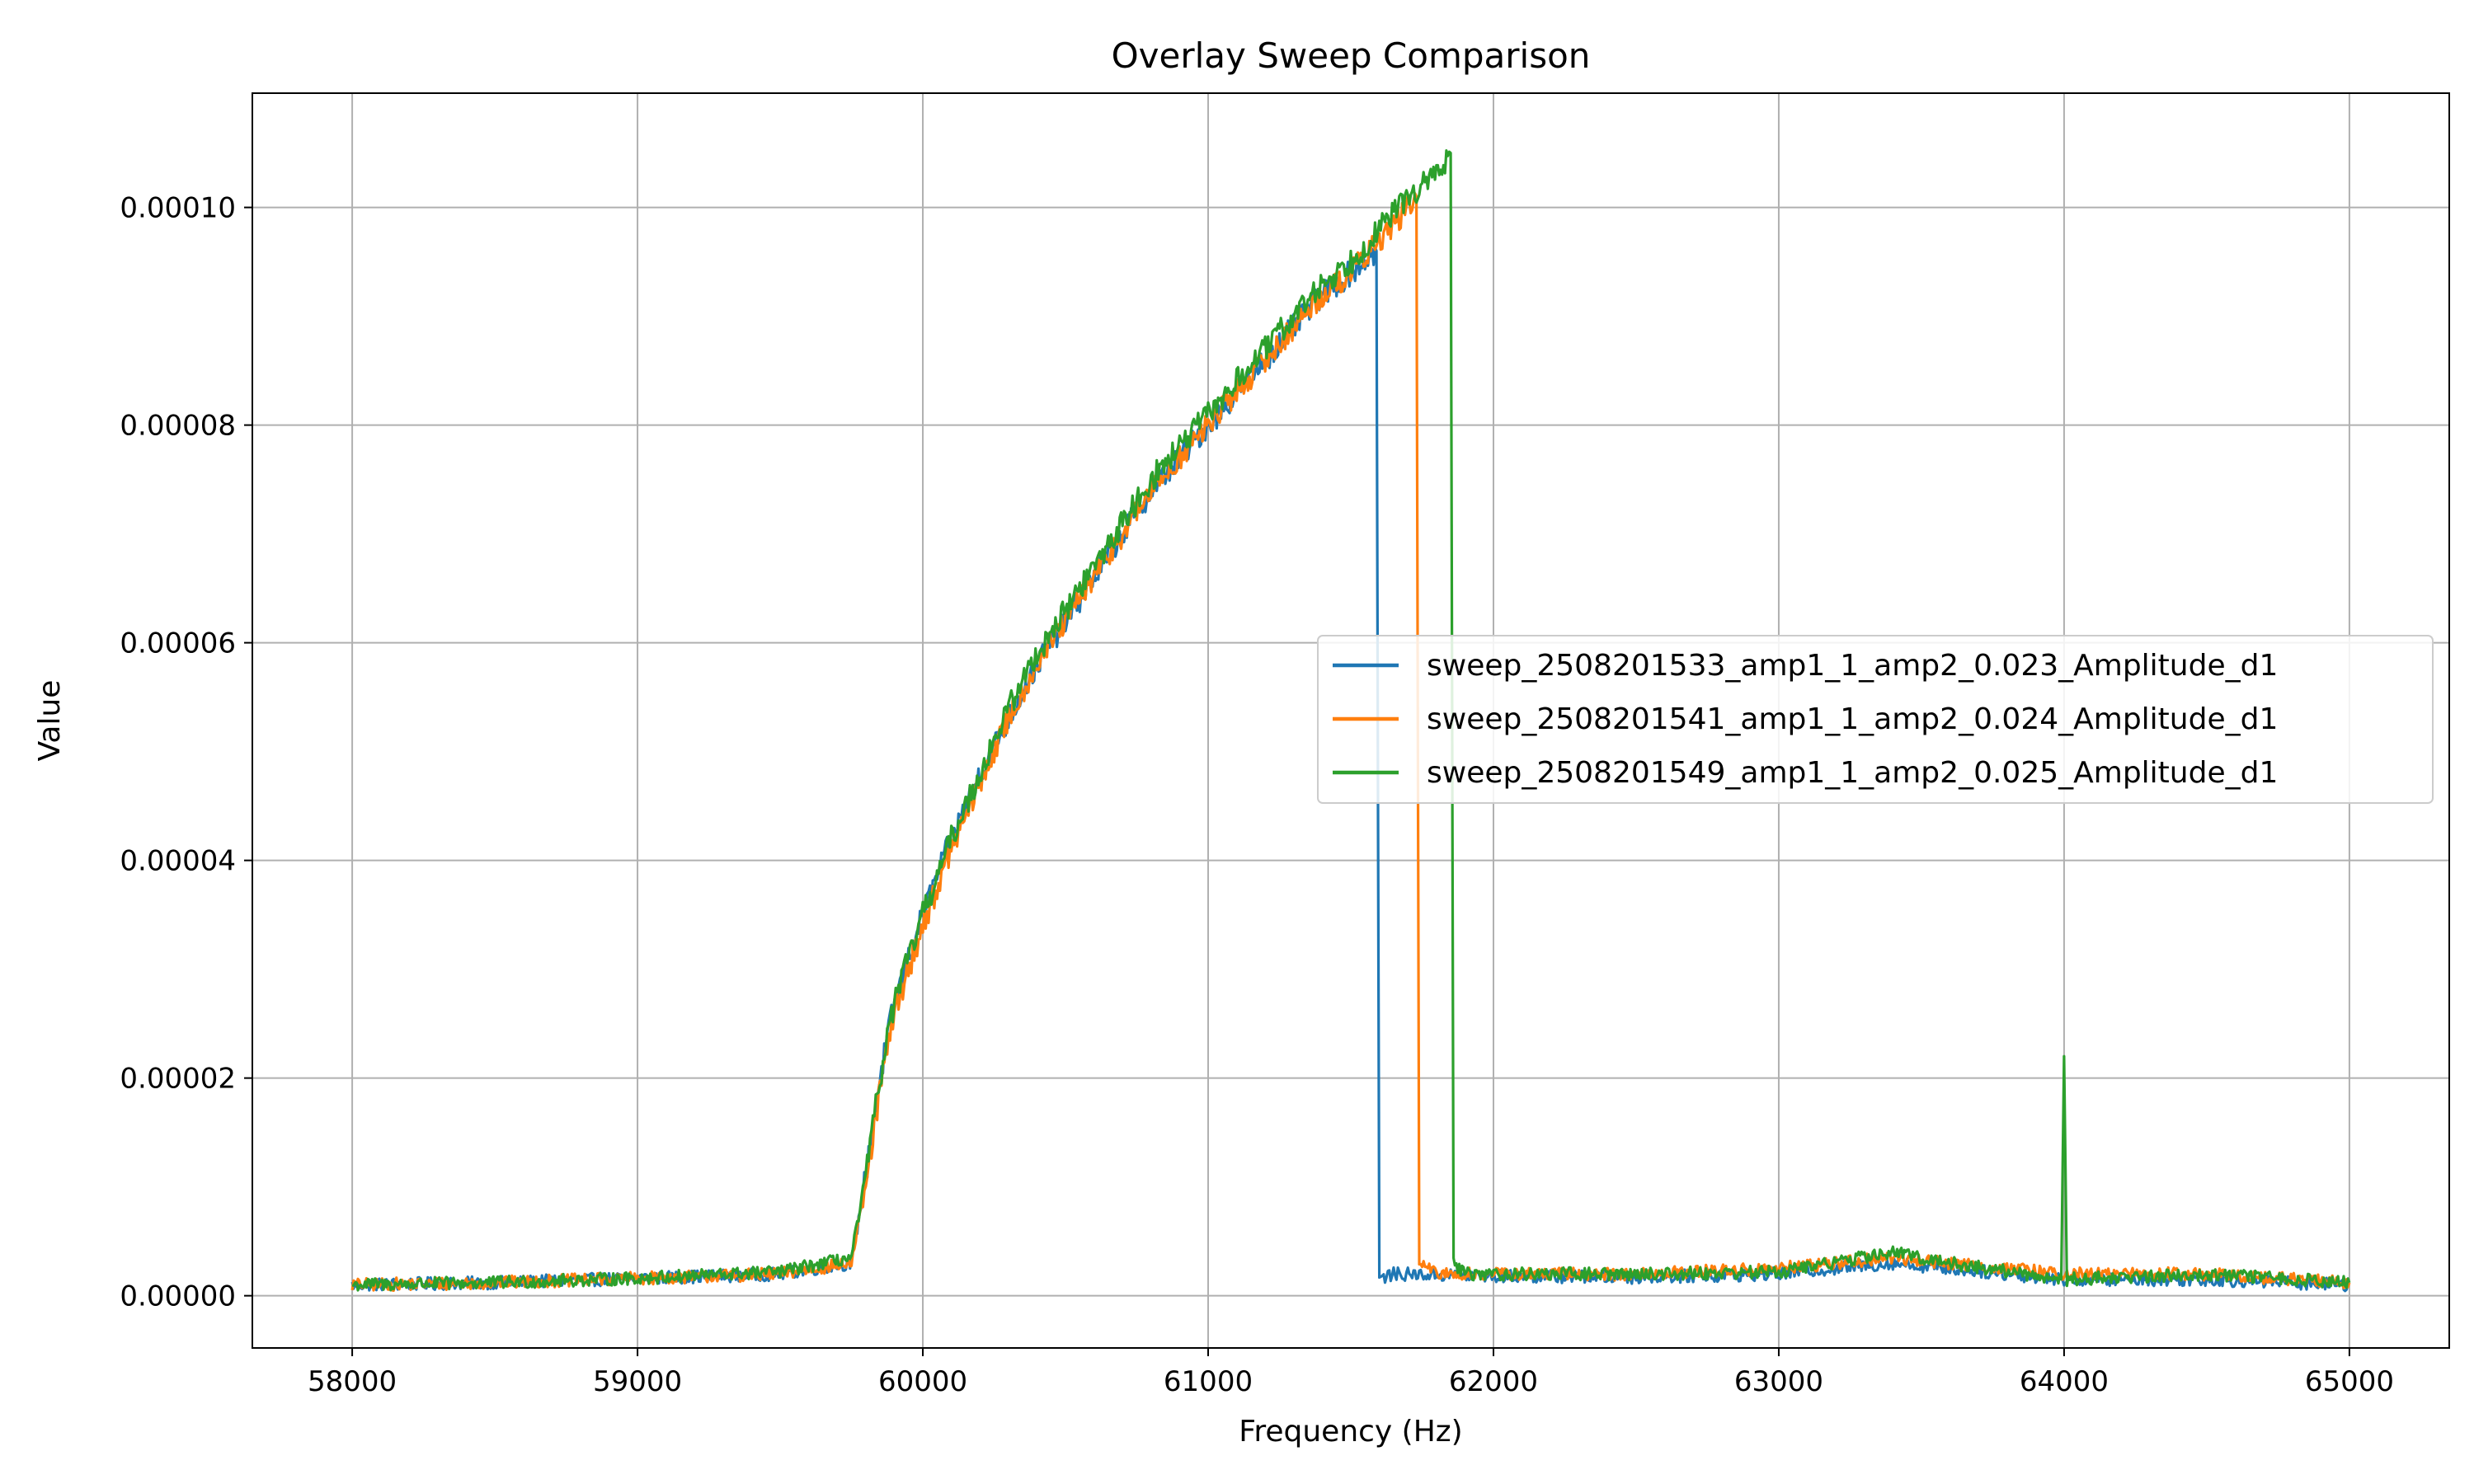 This screenshot has width=2474, height=1484. Describe the element at coordinates (1208, 1381) in the screenshot. I see `x-tick-label: 61000` at that location.